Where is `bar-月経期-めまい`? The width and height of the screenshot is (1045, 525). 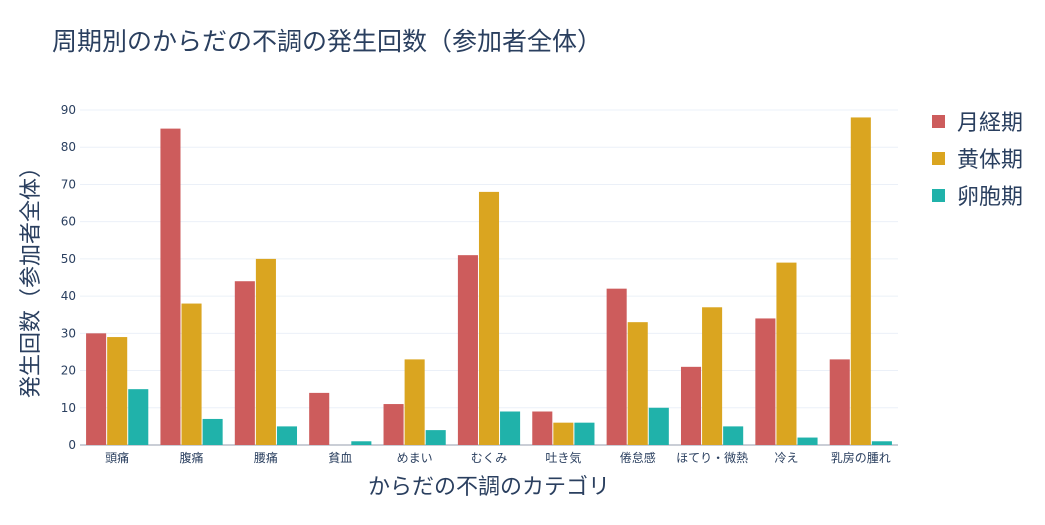
bar-月経期-めまい is located at coordinates (393, 424).